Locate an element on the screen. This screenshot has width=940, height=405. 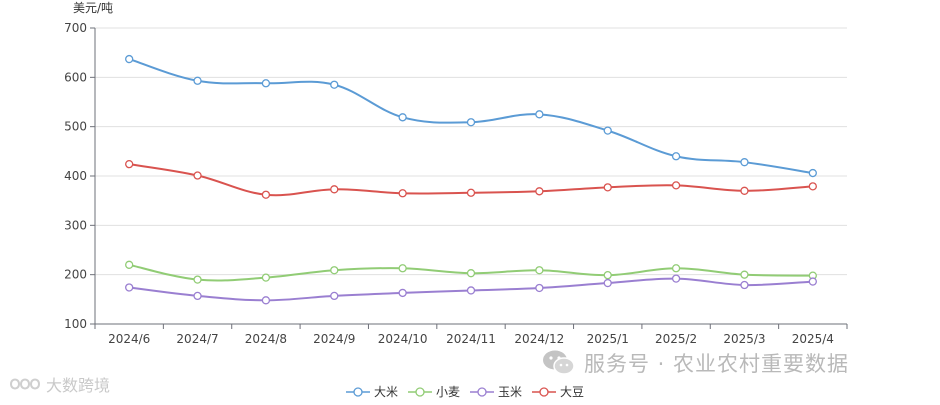
y-tick-label: 600 is located at coordinates (75, 77).